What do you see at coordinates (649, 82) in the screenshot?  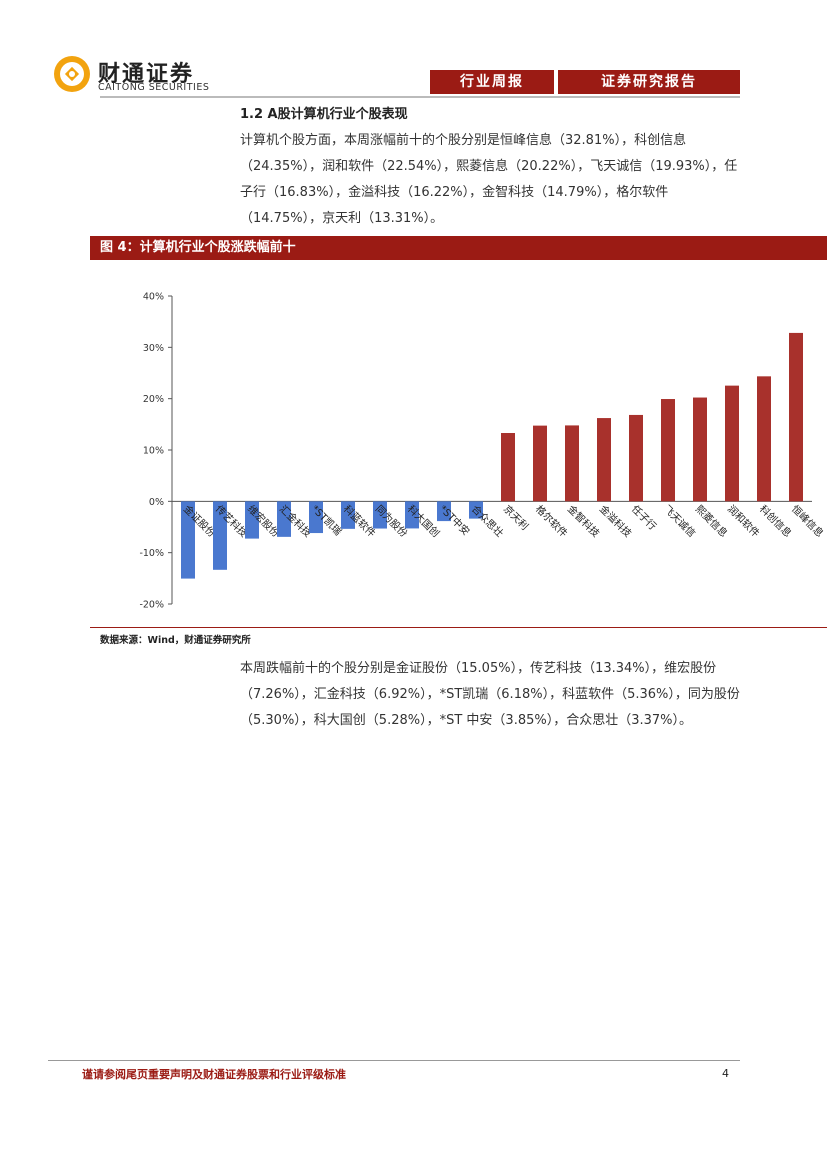 I see `report-category-tag: 证券研究报告` at bounding box center [649, 82].